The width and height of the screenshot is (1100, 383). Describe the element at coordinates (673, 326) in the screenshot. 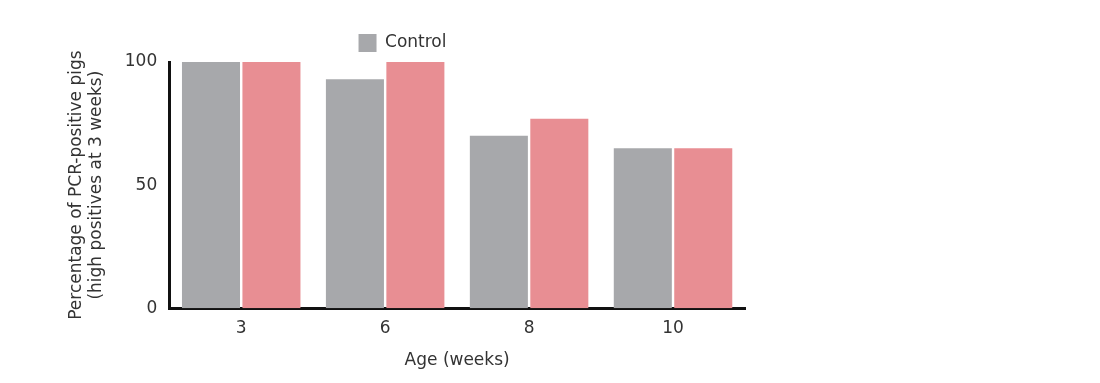

I see `x-tick-label: 10` at that location.